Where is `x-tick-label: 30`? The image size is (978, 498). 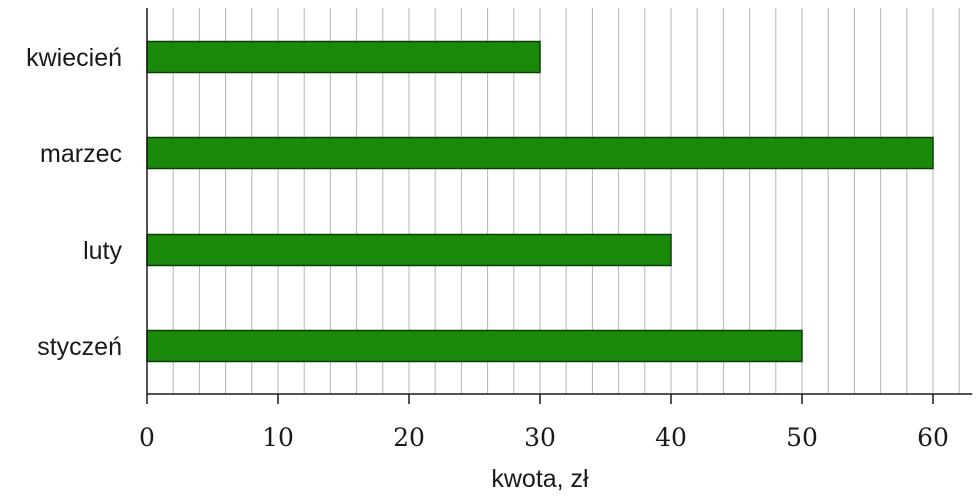
x-tick-label: 30 is located at coordinates (540, 437).